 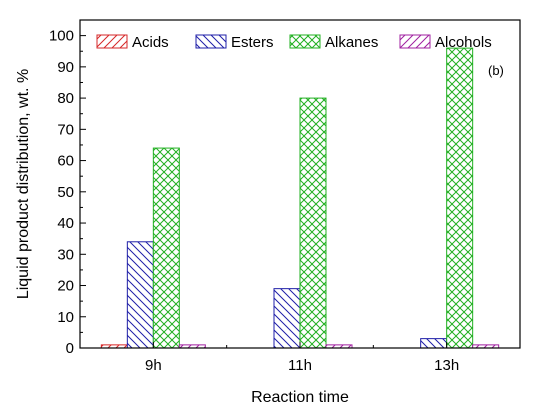 What do you see at coordinates (287, 318) in the screenshot?
I see `bar-esters-11h` at bounding box center [287, 318].